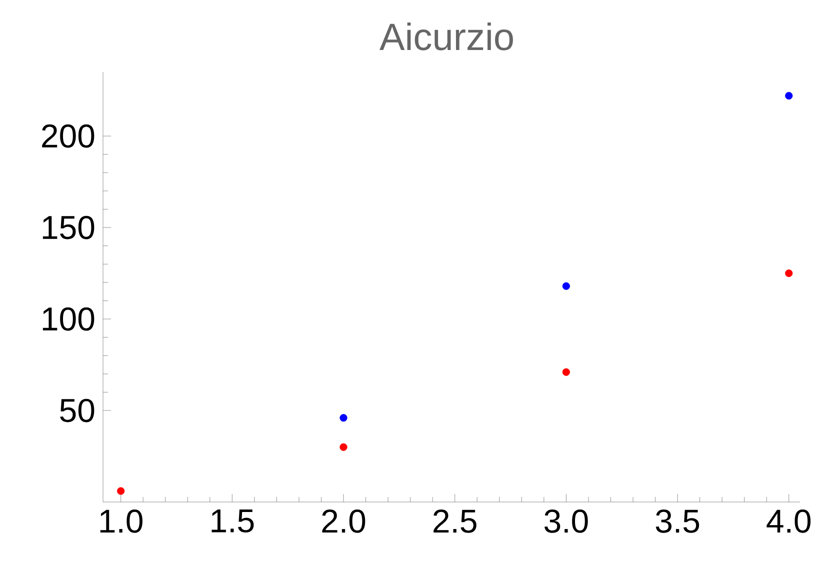  I want to click on y-tick-label: 100, so click(68, 319).